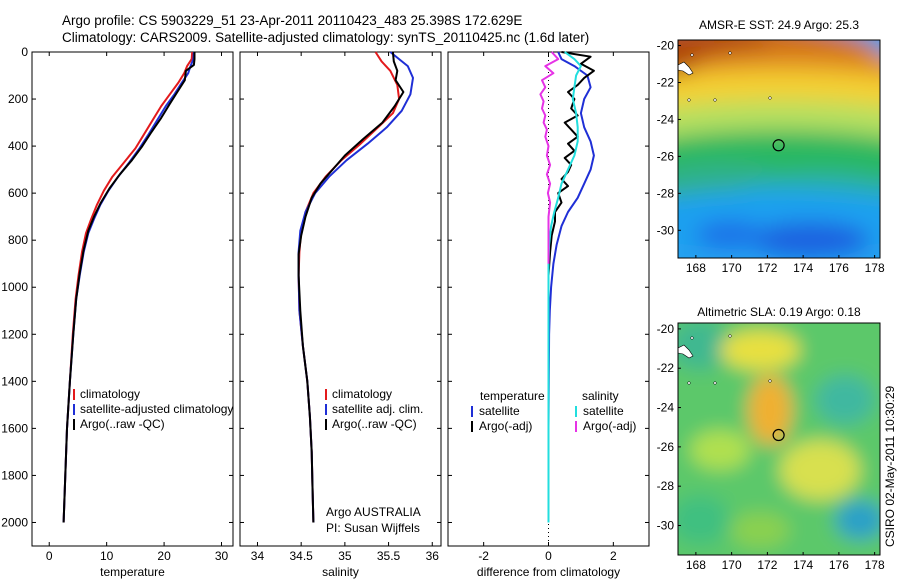  I want to click on map-frame, so click(779, 439).